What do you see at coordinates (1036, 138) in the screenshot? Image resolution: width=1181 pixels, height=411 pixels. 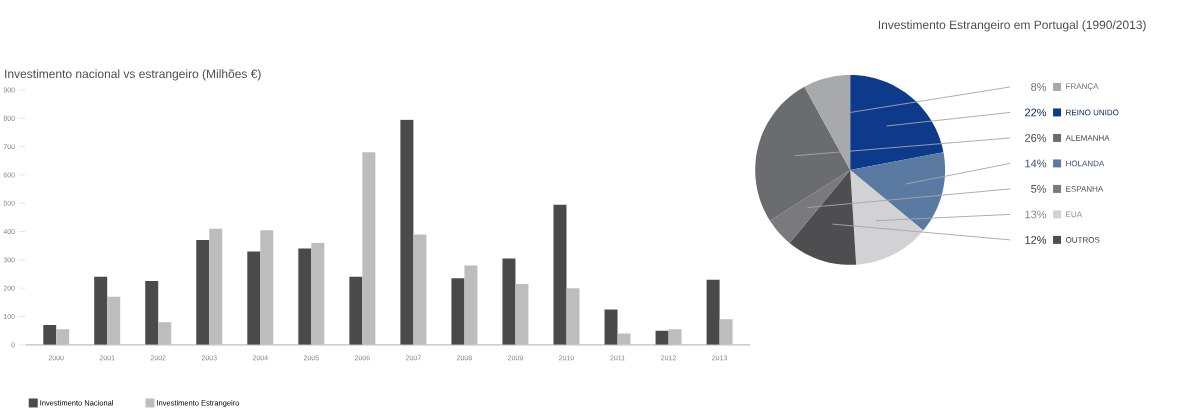 I see `data-label: 26%` at bounding box center [1036, 138].